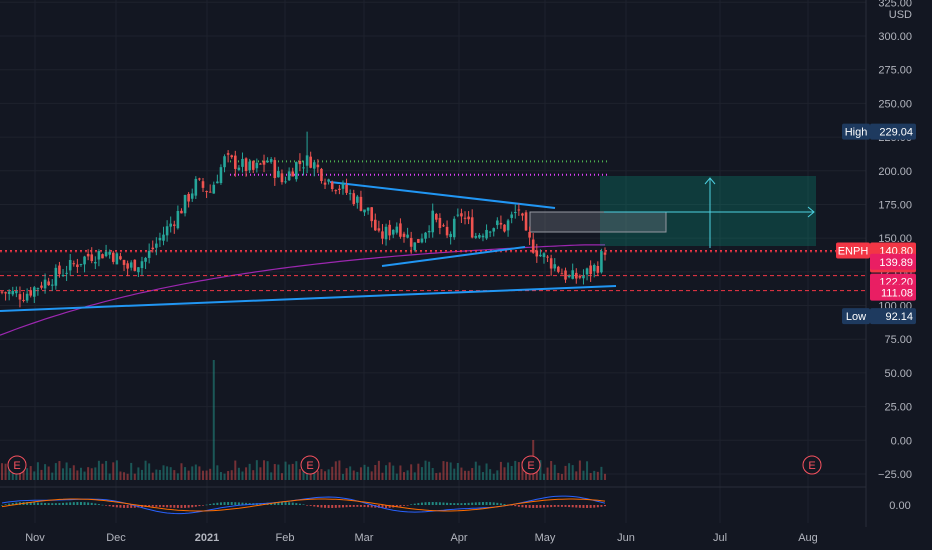 The image size is (932, 550). I want to click on triangle-upper-trendline, so click(442, 195).